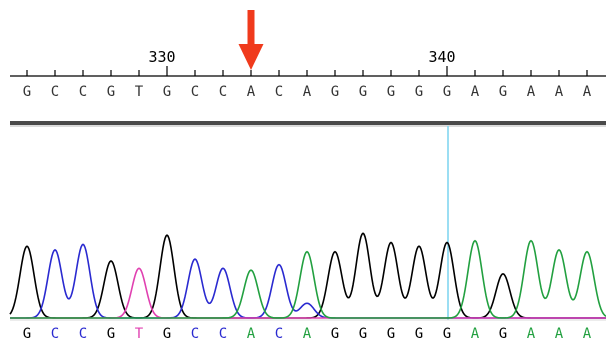  Describe the element at coordinates (139, 92) in the screenshot. I see `top-base-call: T` at that location.